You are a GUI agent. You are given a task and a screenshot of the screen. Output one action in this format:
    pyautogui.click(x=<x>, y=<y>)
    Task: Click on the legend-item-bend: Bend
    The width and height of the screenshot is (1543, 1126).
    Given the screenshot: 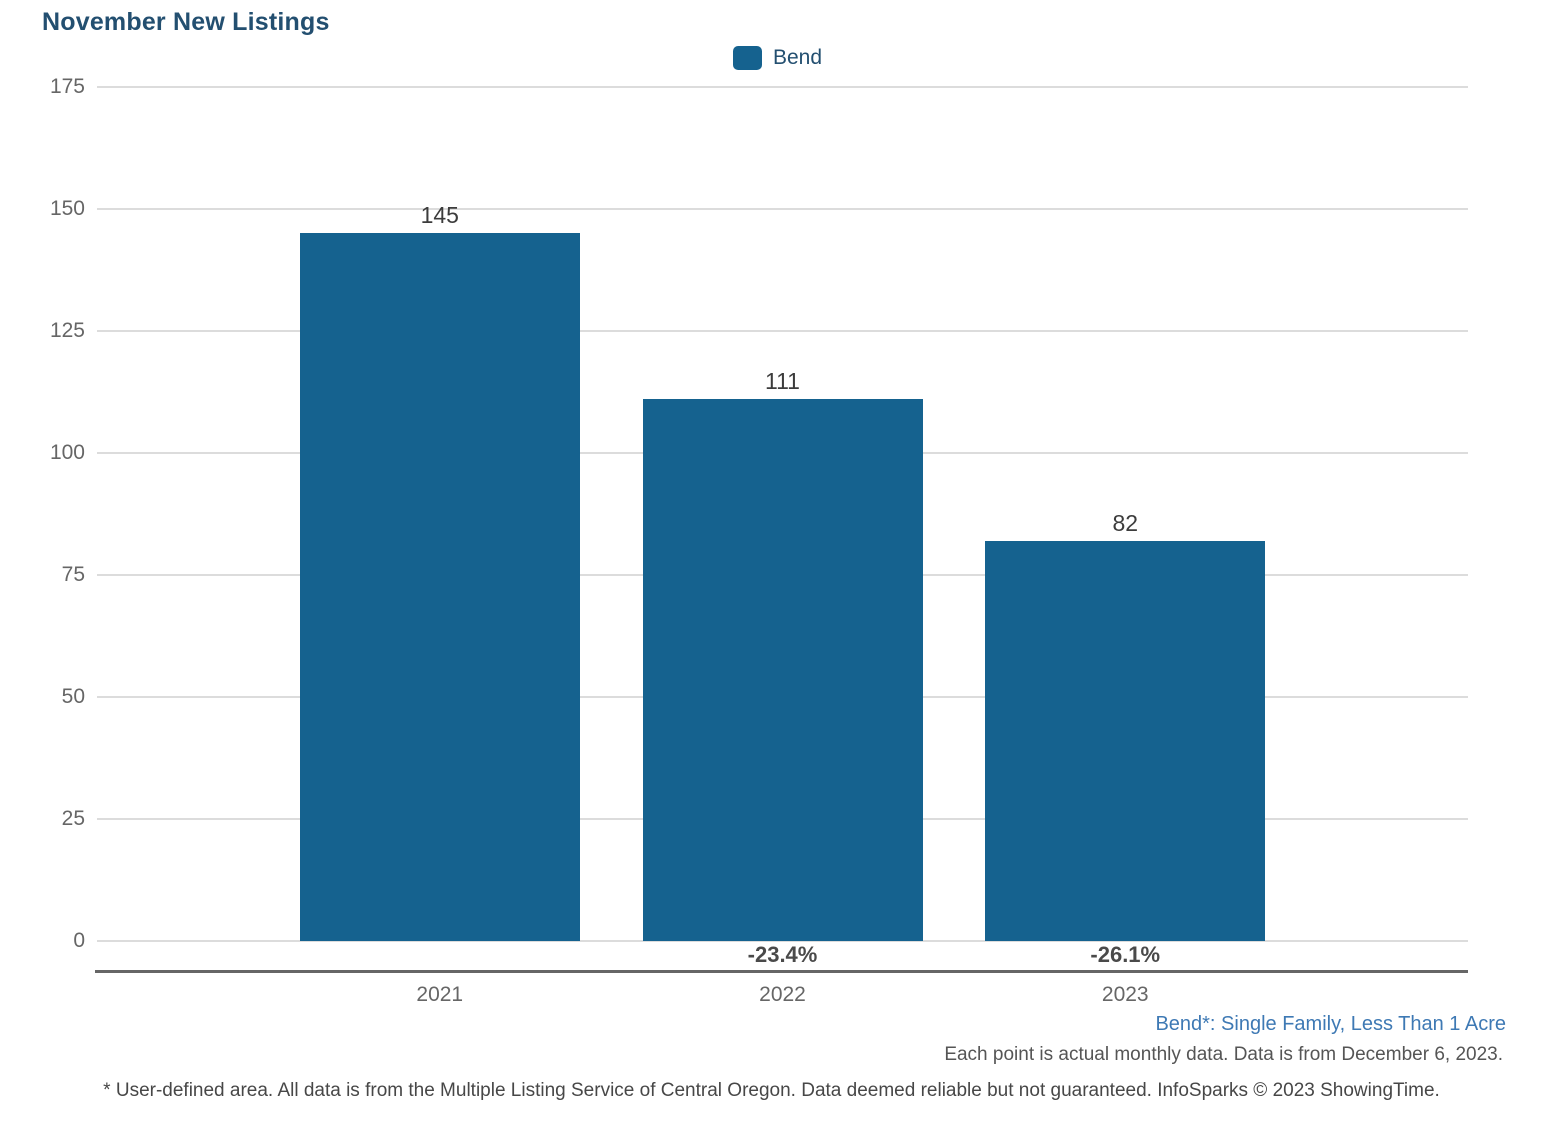 What is the action you would take?
    pyautogui.click(x=777, y=58)
    